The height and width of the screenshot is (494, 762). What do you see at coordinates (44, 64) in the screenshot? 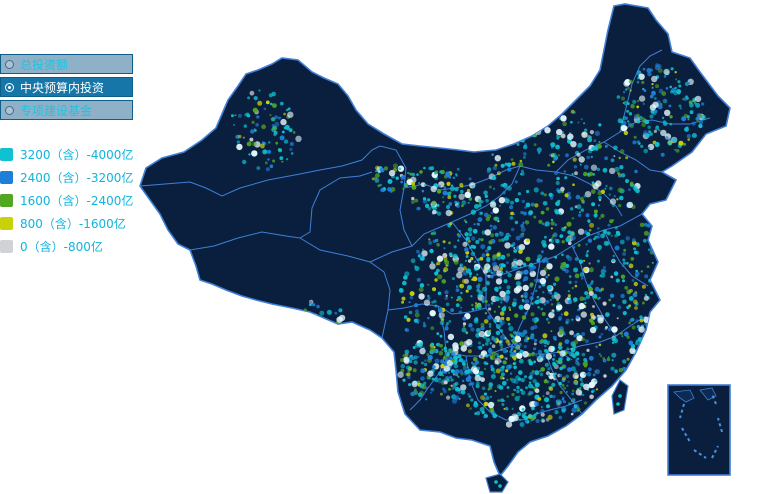
I see `option-label: 总投资额` at bounding box center [44, 64].